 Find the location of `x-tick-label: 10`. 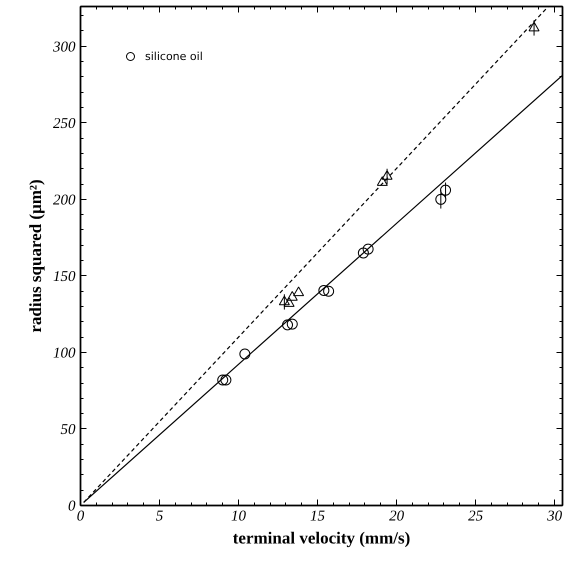

x-tick-label: 10 is located at coordinates (239, 516).